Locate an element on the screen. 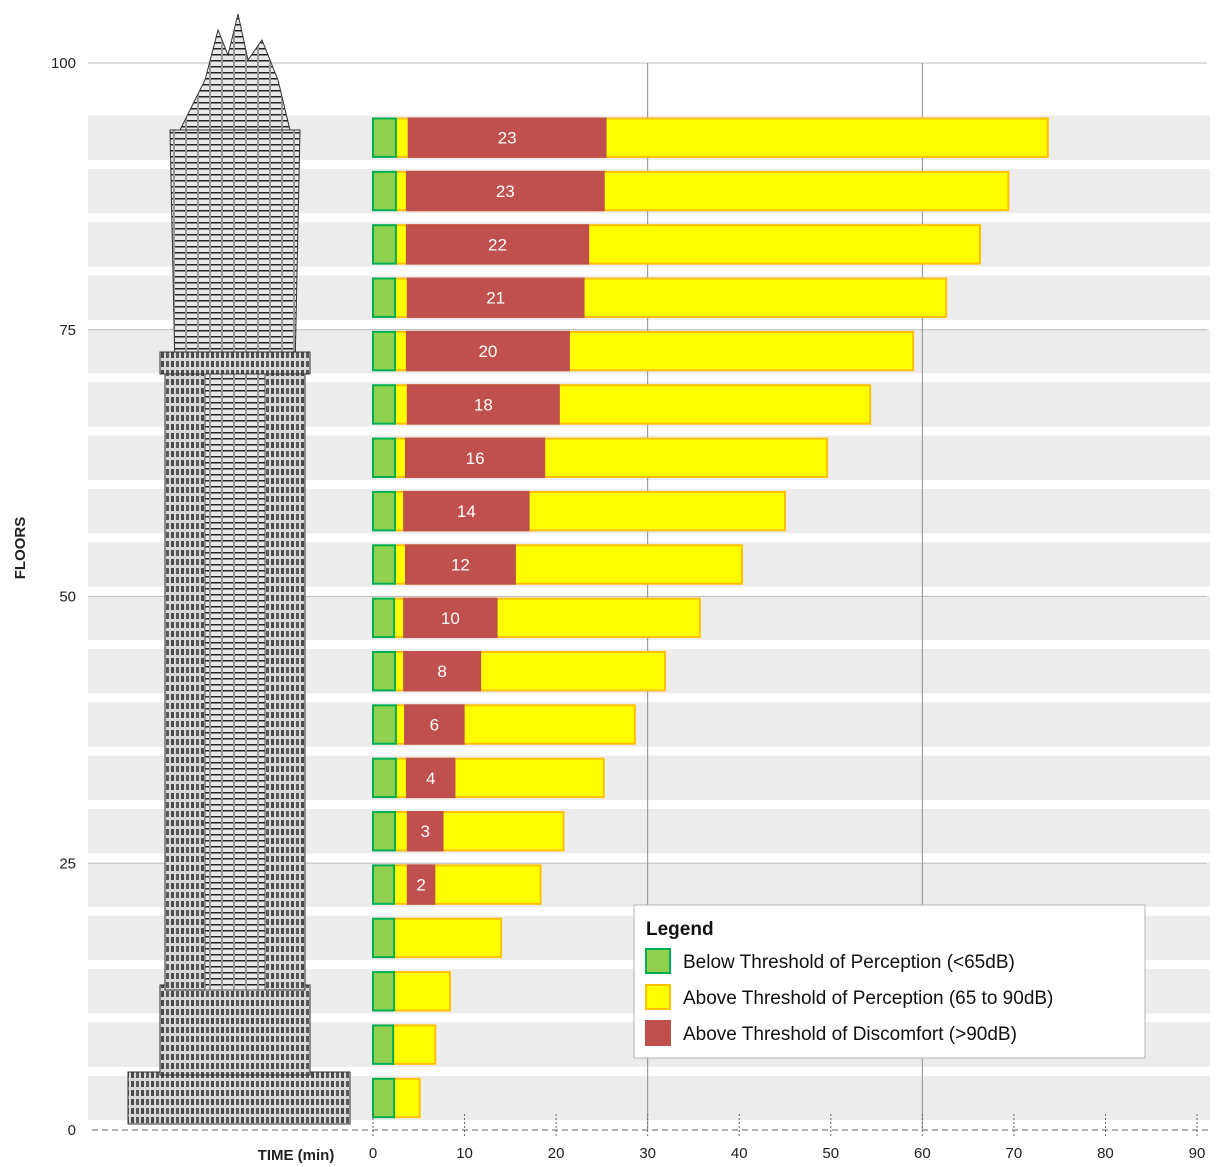 The width and height of the screenshot is (1225, 1167). y-tick-label: 25 is located at coordinates (67, 863).